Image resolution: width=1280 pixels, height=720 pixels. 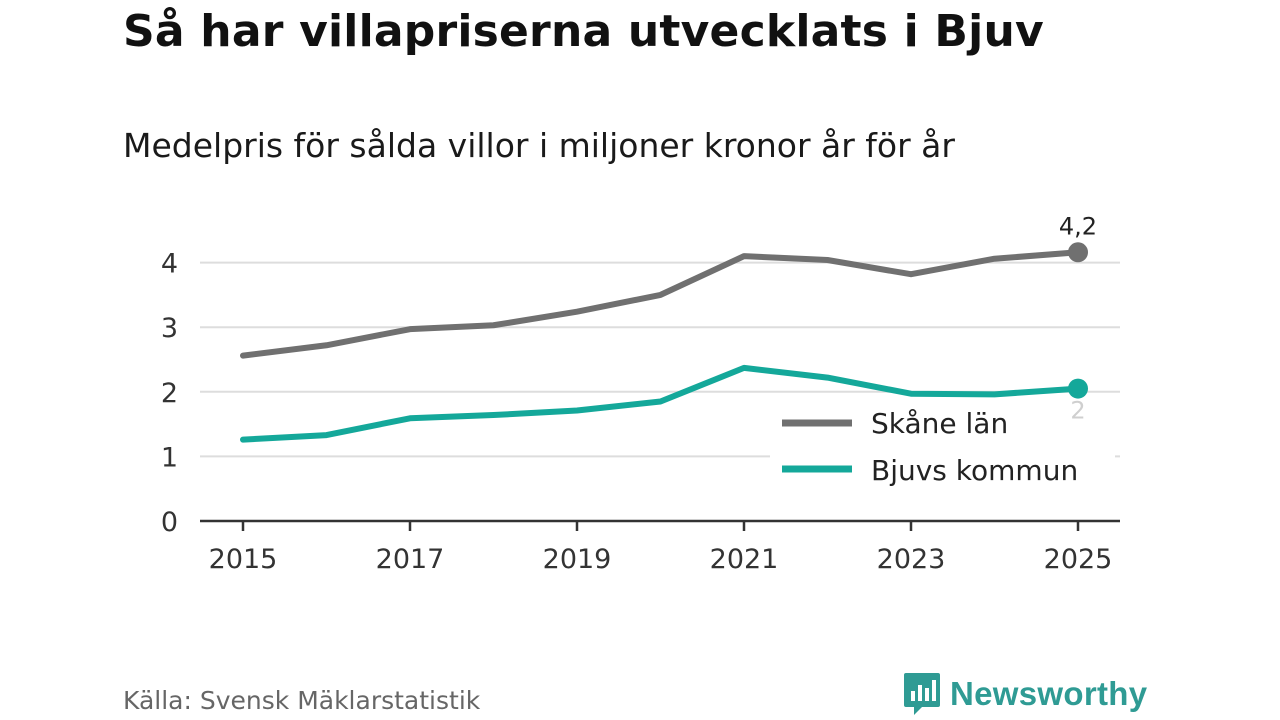 I want to click on y-tick-label-0: 0, so click(x=169, y=522).